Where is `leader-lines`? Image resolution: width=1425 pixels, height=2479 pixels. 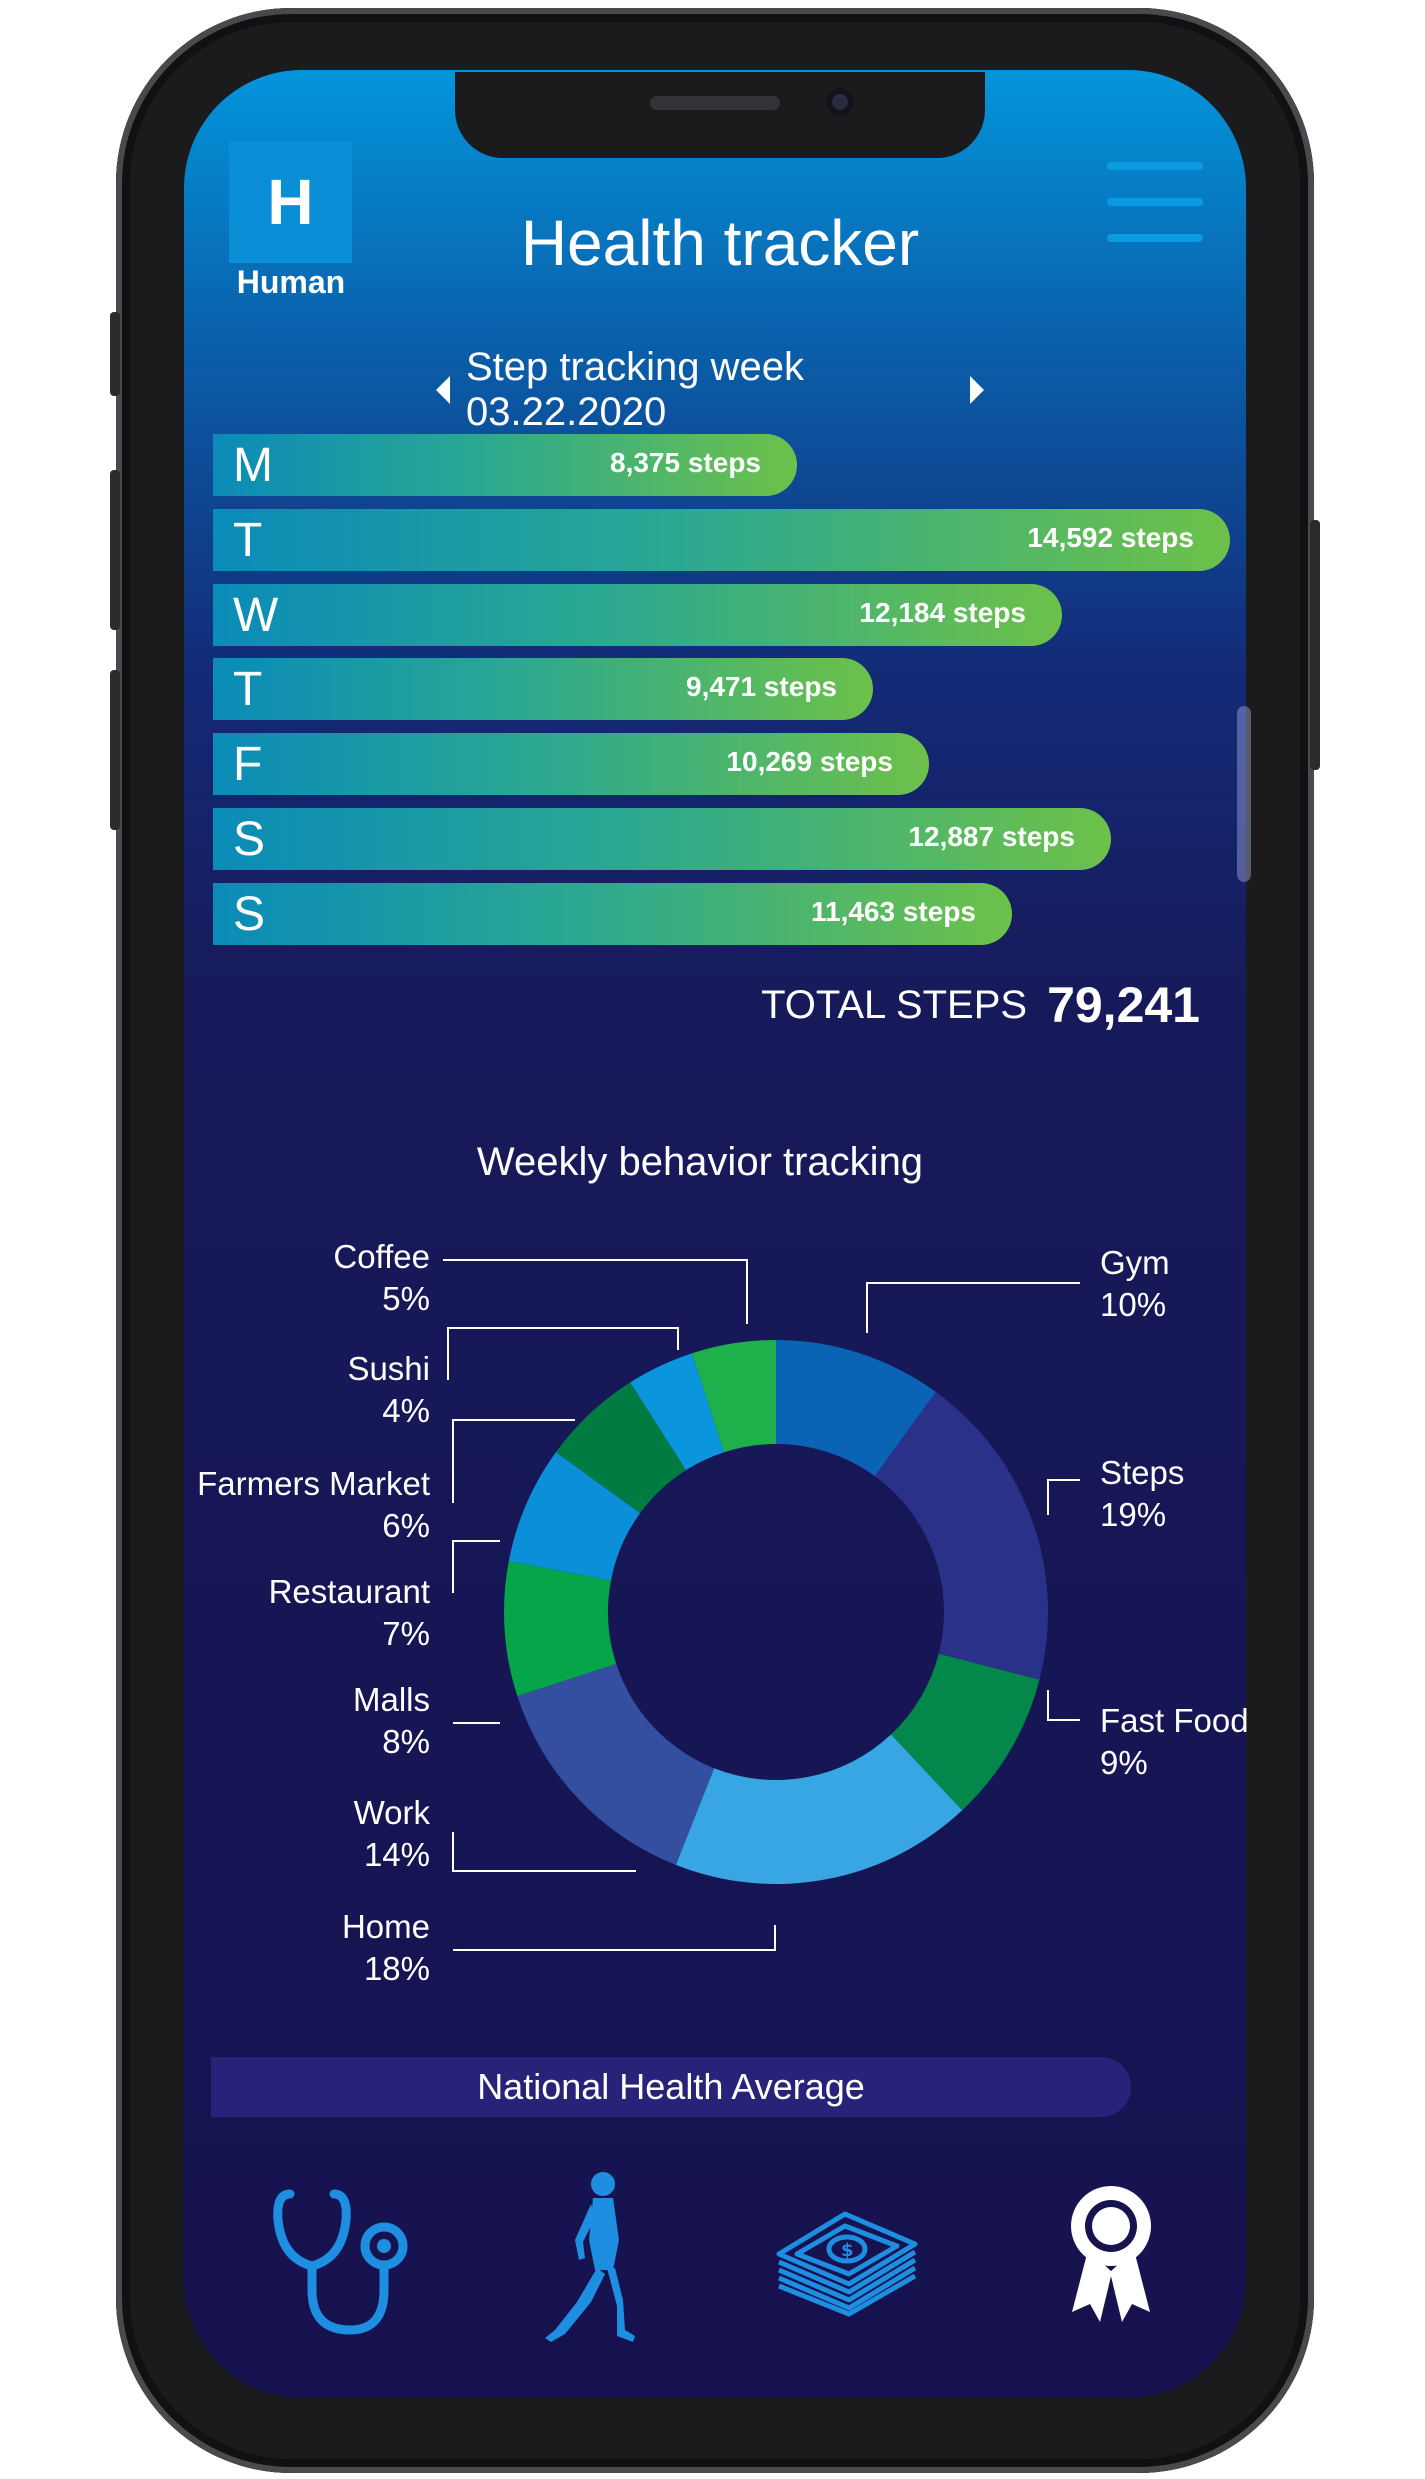
leader-lines is located at coordinates (761, 1605).